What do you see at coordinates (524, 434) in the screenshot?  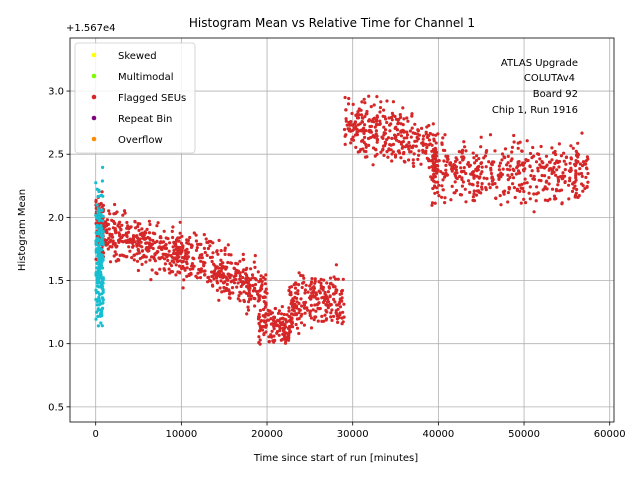 I see `x-tick-label: 50000` at bounding box center [524, 434].